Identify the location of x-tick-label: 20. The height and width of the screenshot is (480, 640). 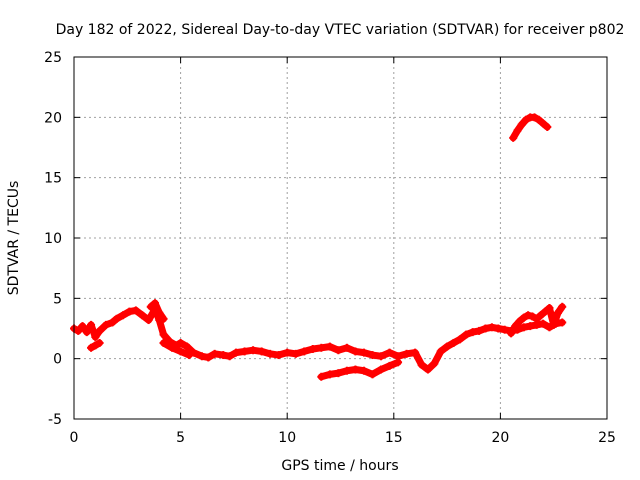
(500, 438).